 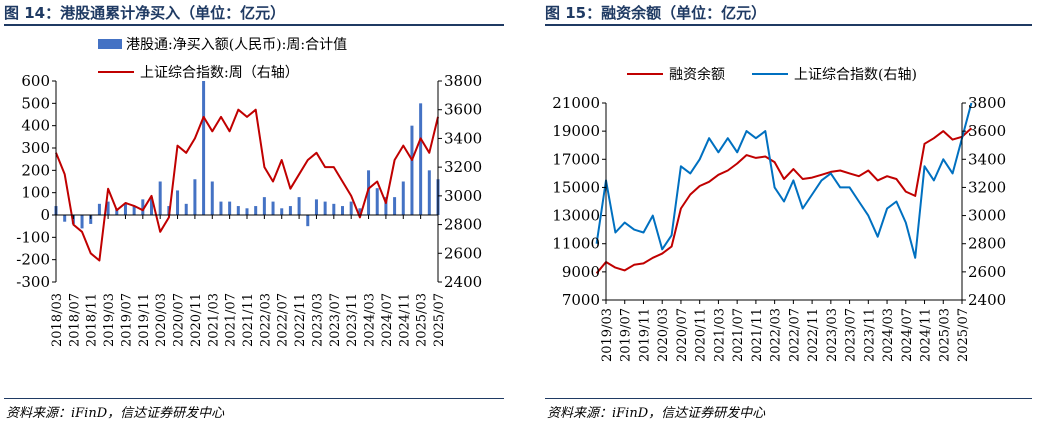 What do you see at coordinates (738, 335) in the screenshot?
I see `x-tick-label: 2021/07` at bounding box center [738, 335].